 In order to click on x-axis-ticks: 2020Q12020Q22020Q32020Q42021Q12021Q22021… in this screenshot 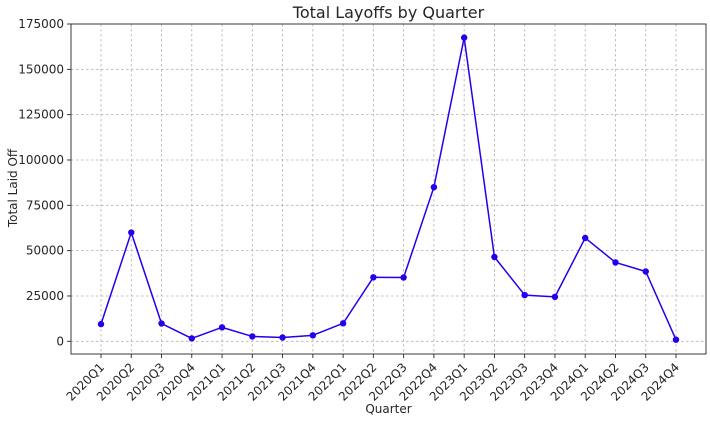, I will do `click(373, 379)`.